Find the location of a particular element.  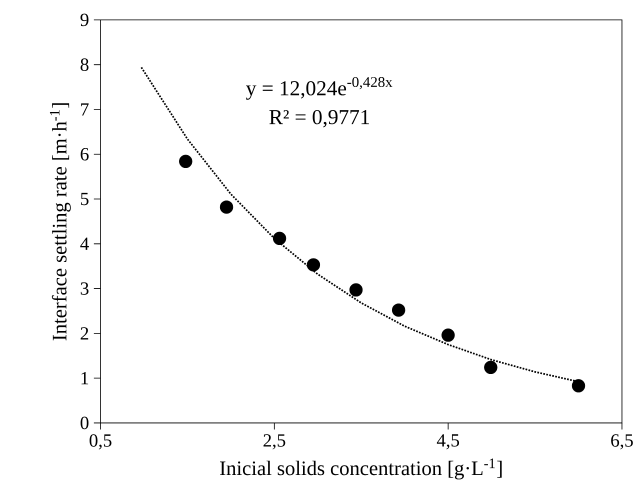

y-tick-label: 5 is located at coordinates (84, 199).